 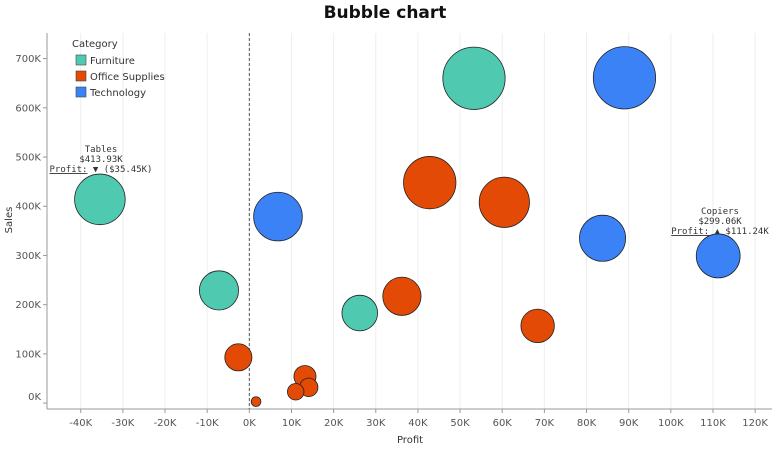 I want to click on annotation-name: Tables, so click(x=101, y=150).